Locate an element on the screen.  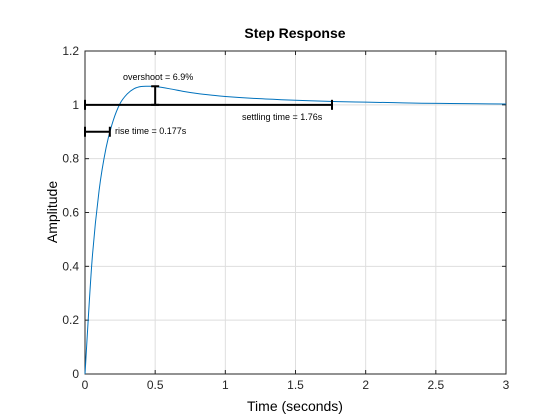
x-tick-label: 3 is located at coordinates (506, 385).